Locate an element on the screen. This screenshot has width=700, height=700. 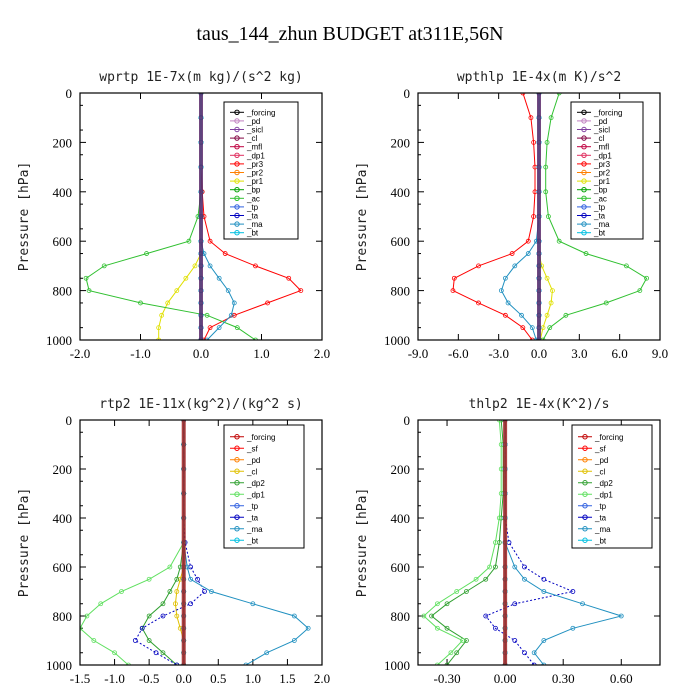
x-tick-label: 0.0 is located at coordinates (539, 353).